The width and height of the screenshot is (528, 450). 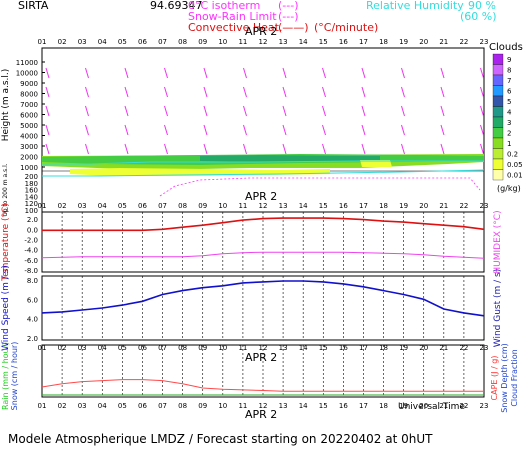 I want to click on clouds-scale: Clouds 9 8 7 6 5 4 3 2 1 0.2 0.05 0.01 (g/kg), so click(x=506, y=117).